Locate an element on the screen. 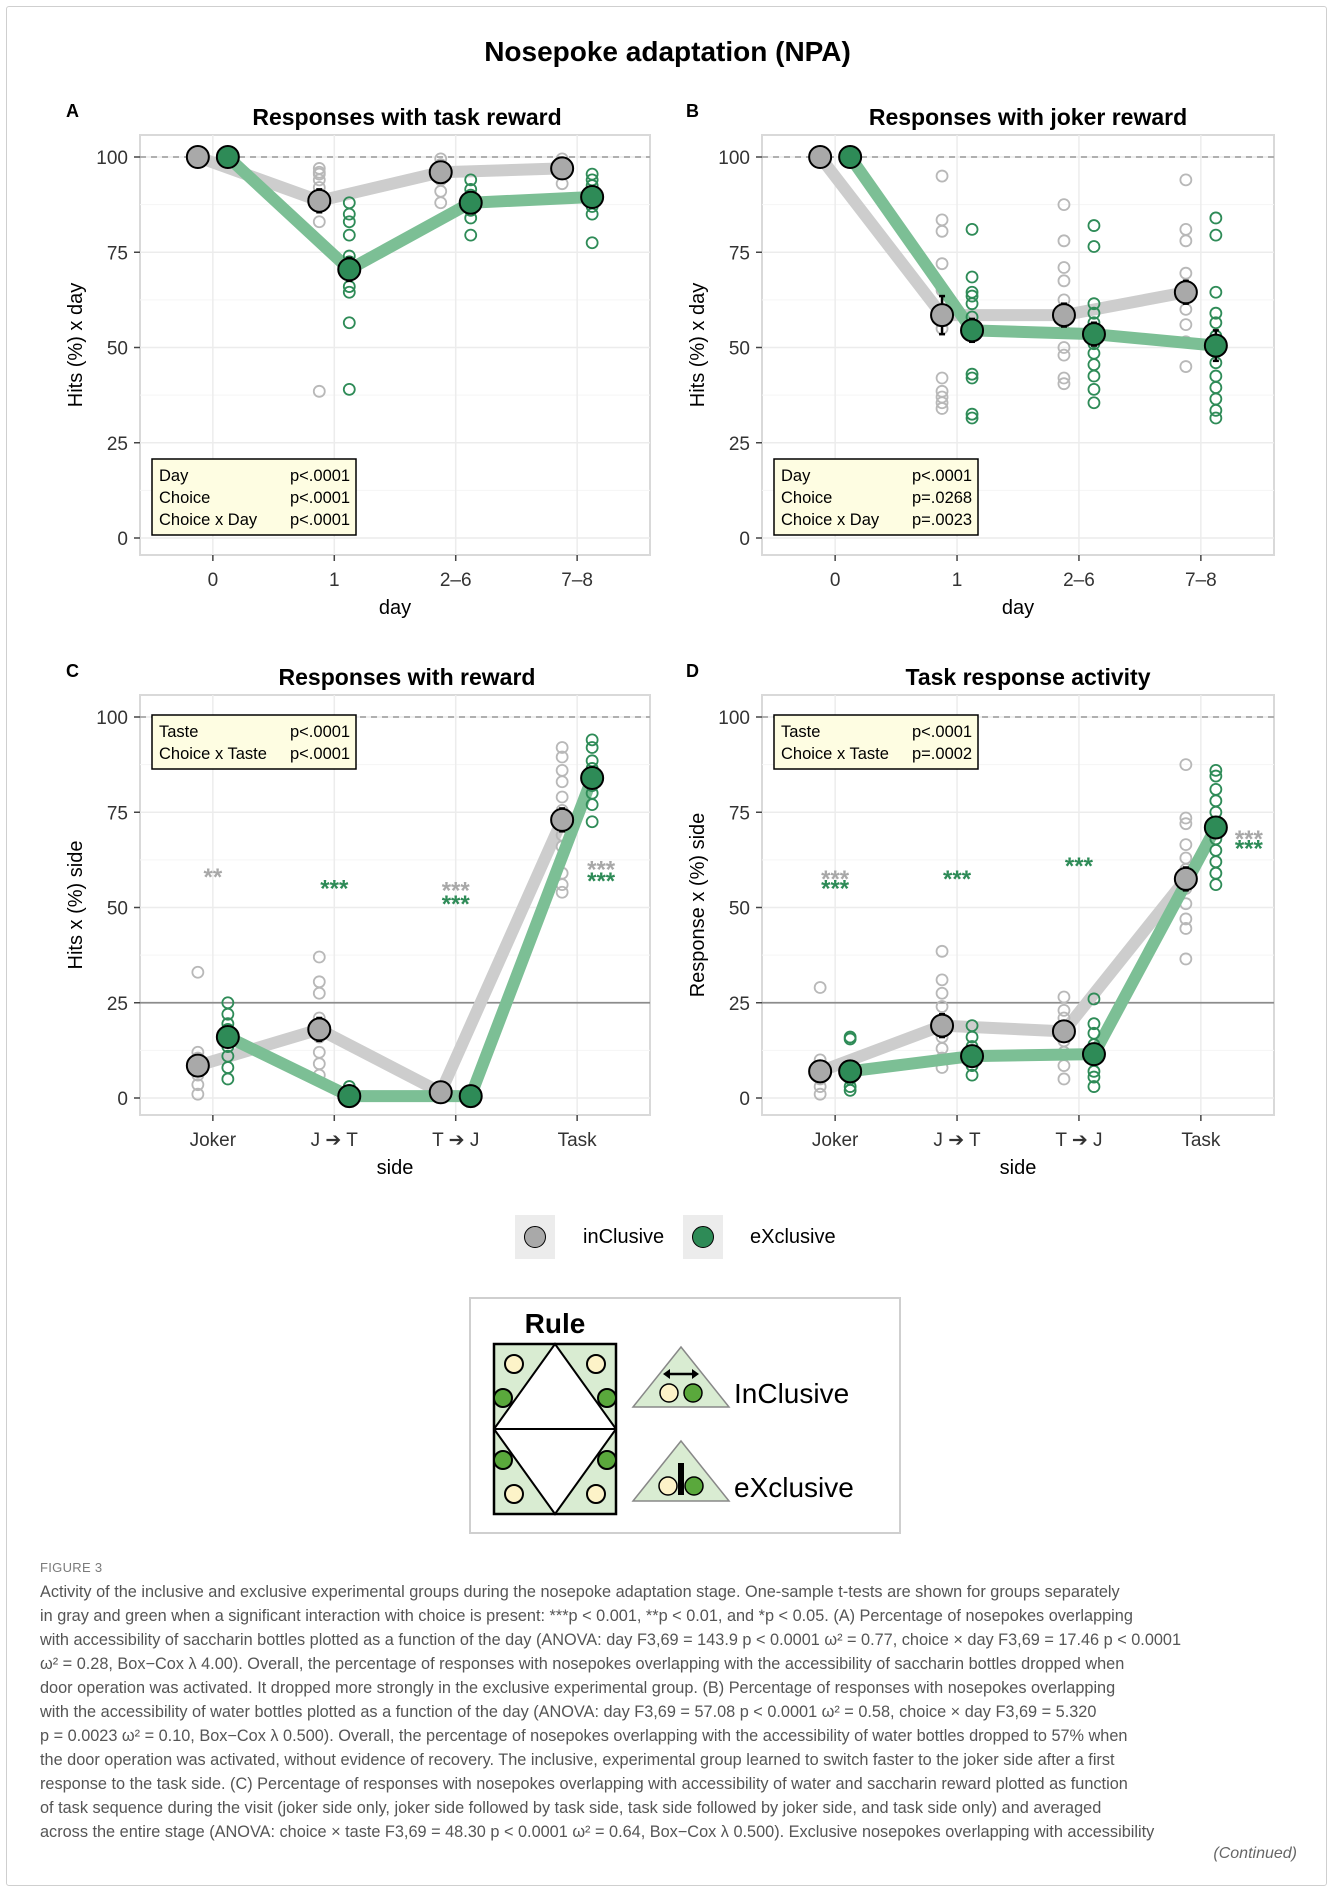 This screenshot has width=1335, height=1886. panel-letter: C is located at coordinates (72, 671).